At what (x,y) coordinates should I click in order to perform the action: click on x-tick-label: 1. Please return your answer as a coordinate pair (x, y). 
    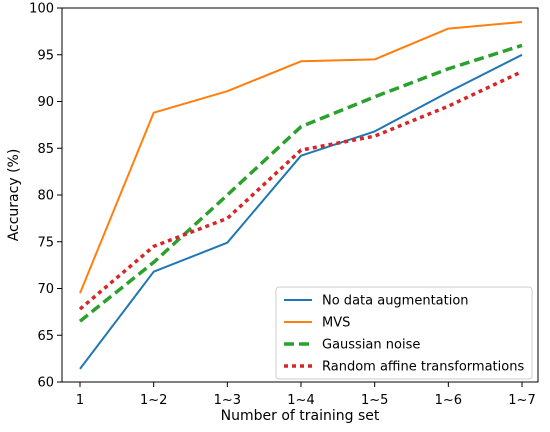
    Looking at the image, I should click on (80, 400).